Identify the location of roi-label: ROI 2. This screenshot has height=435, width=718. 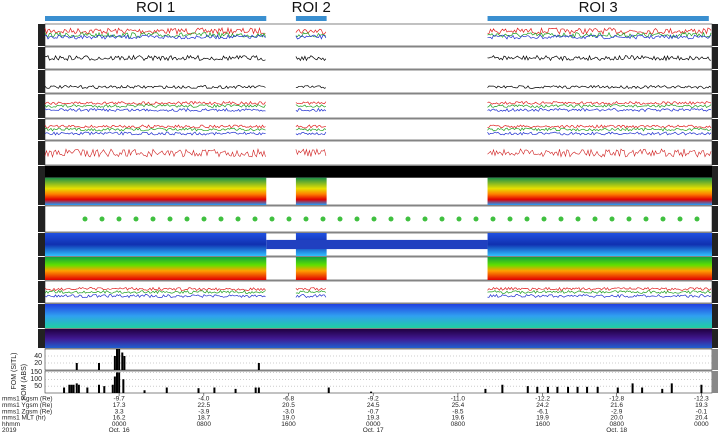
(311, 8).